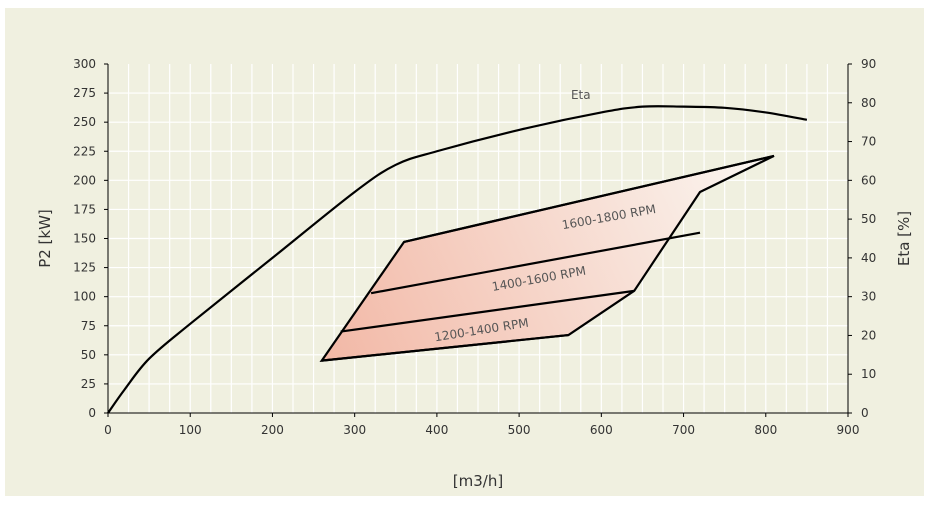 The height and width of the screenshot is (505, 931). What do you see at coordinates (683, 430) in the screenshot?
I see `x-tick-label: 700` at bounding box center [683, 430].